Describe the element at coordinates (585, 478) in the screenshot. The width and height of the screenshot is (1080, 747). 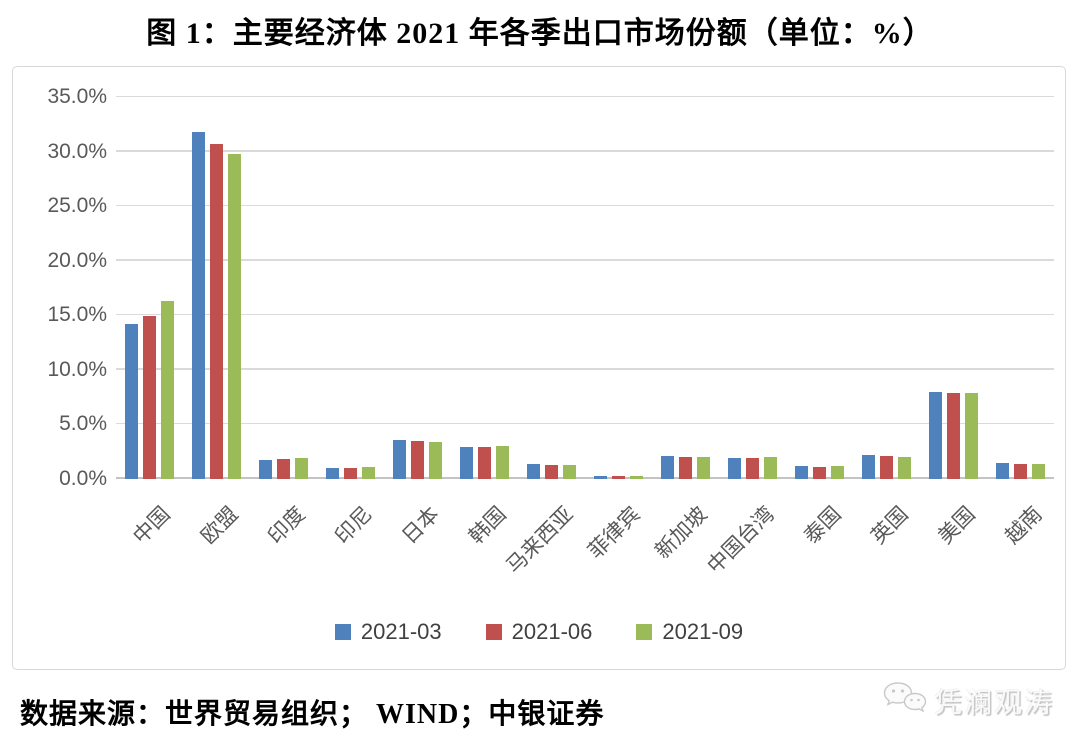
I see `x-axis-baseline` at that location.